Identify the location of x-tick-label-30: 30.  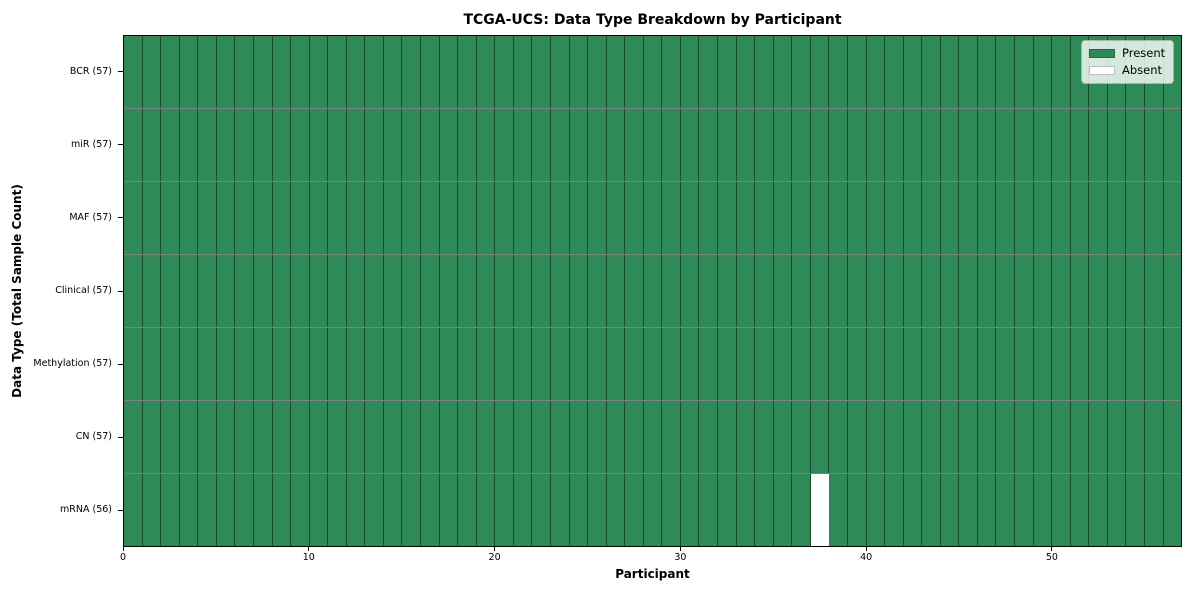
(680, 557).